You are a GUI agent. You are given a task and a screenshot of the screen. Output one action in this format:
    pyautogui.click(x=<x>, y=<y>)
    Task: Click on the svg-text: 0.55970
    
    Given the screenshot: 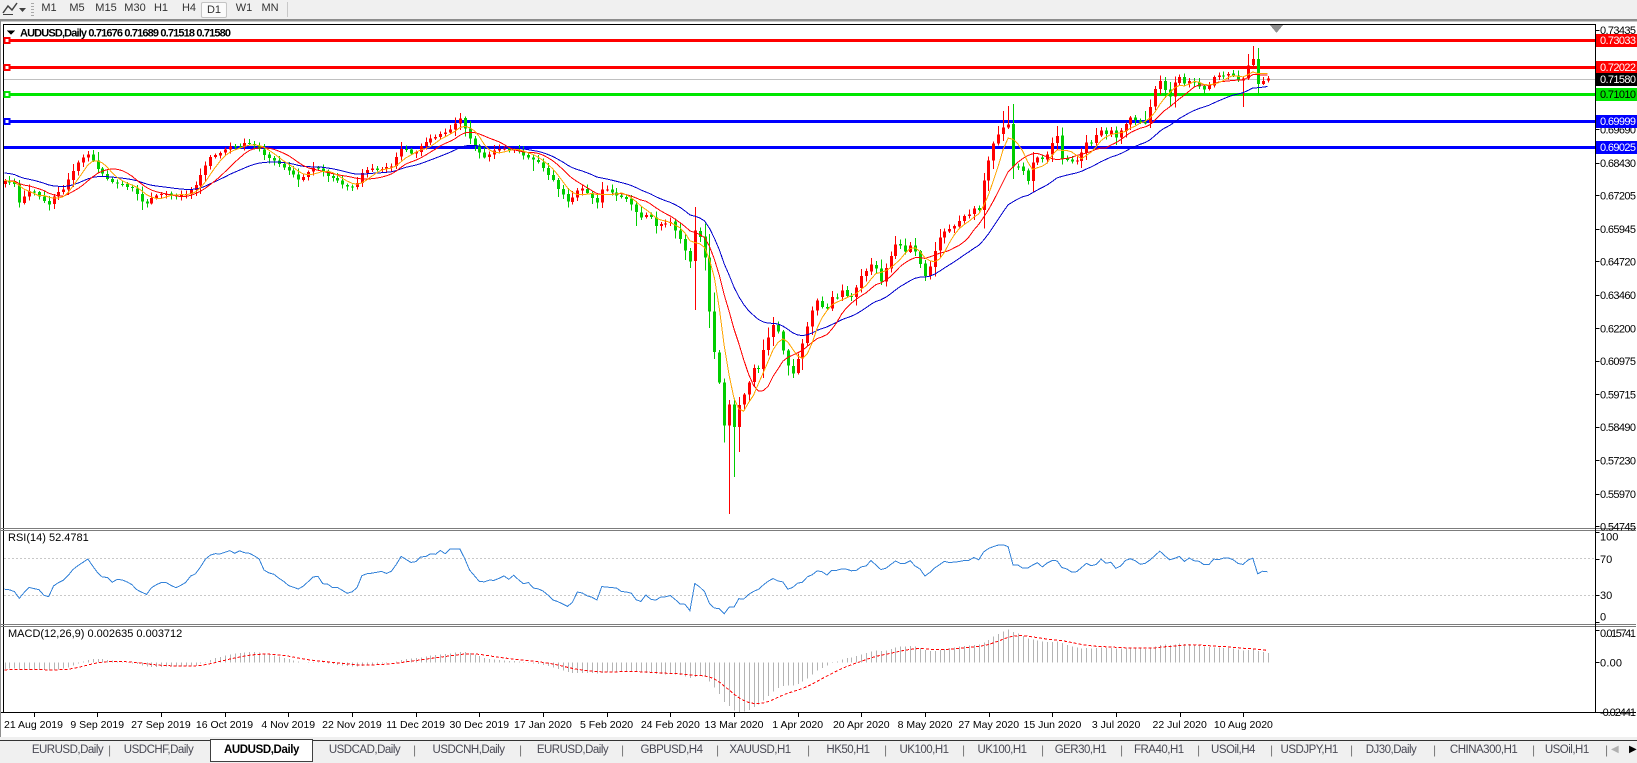 What is the action you would take?
    pyautogui.click(x=1618, y=495)
    